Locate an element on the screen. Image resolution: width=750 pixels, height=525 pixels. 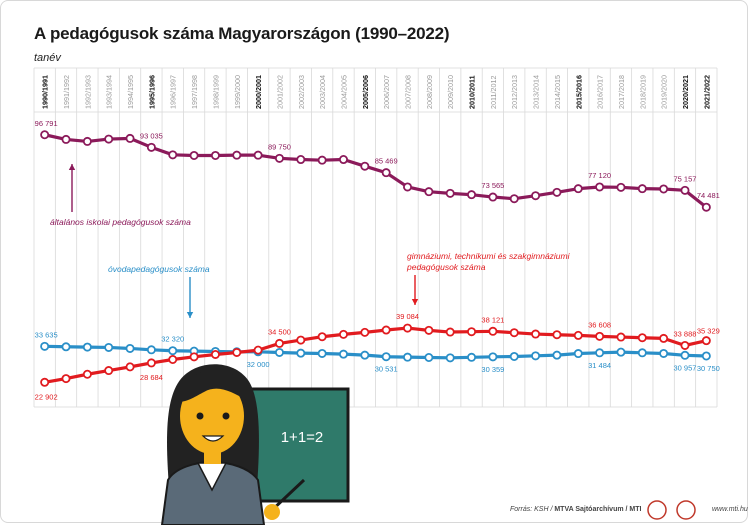
category-label: 2015/2016 is located at coordinates (578, 92).